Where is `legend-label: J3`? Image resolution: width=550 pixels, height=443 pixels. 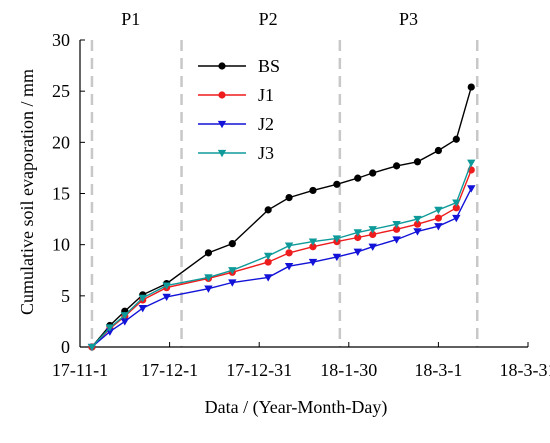
legend-label: J3 is located at coordinates (266, 153).